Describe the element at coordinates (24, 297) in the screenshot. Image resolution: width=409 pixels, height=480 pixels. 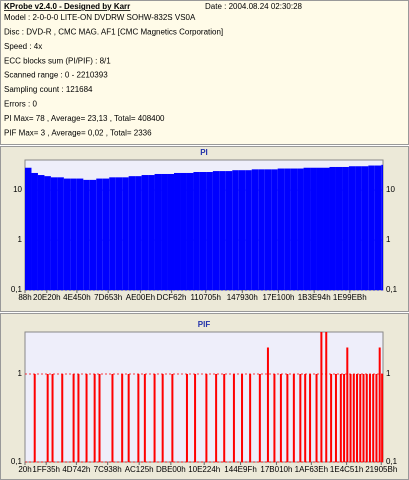
I see `x-tick-label: 88h` at that location.